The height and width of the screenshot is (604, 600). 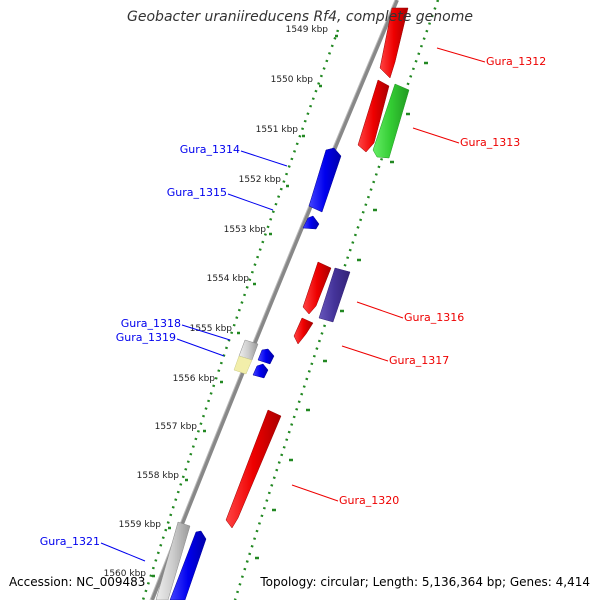 I want to click on gene-gura-1316-shape, so click(x=317, y=288).